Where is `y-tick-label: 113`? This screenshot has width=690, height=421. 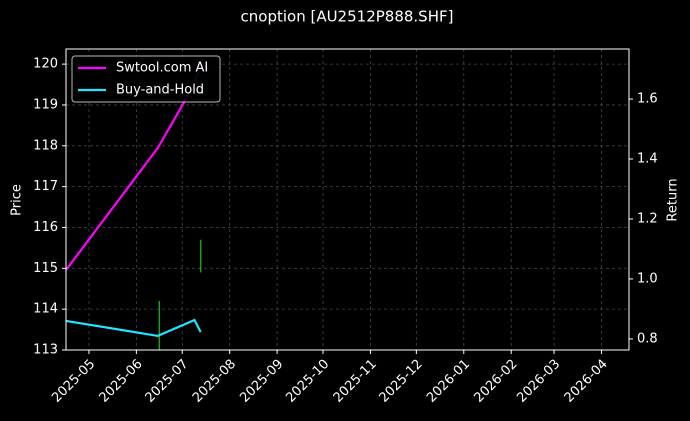
y-tick-label: 113 is located at coordinates (45, 350).